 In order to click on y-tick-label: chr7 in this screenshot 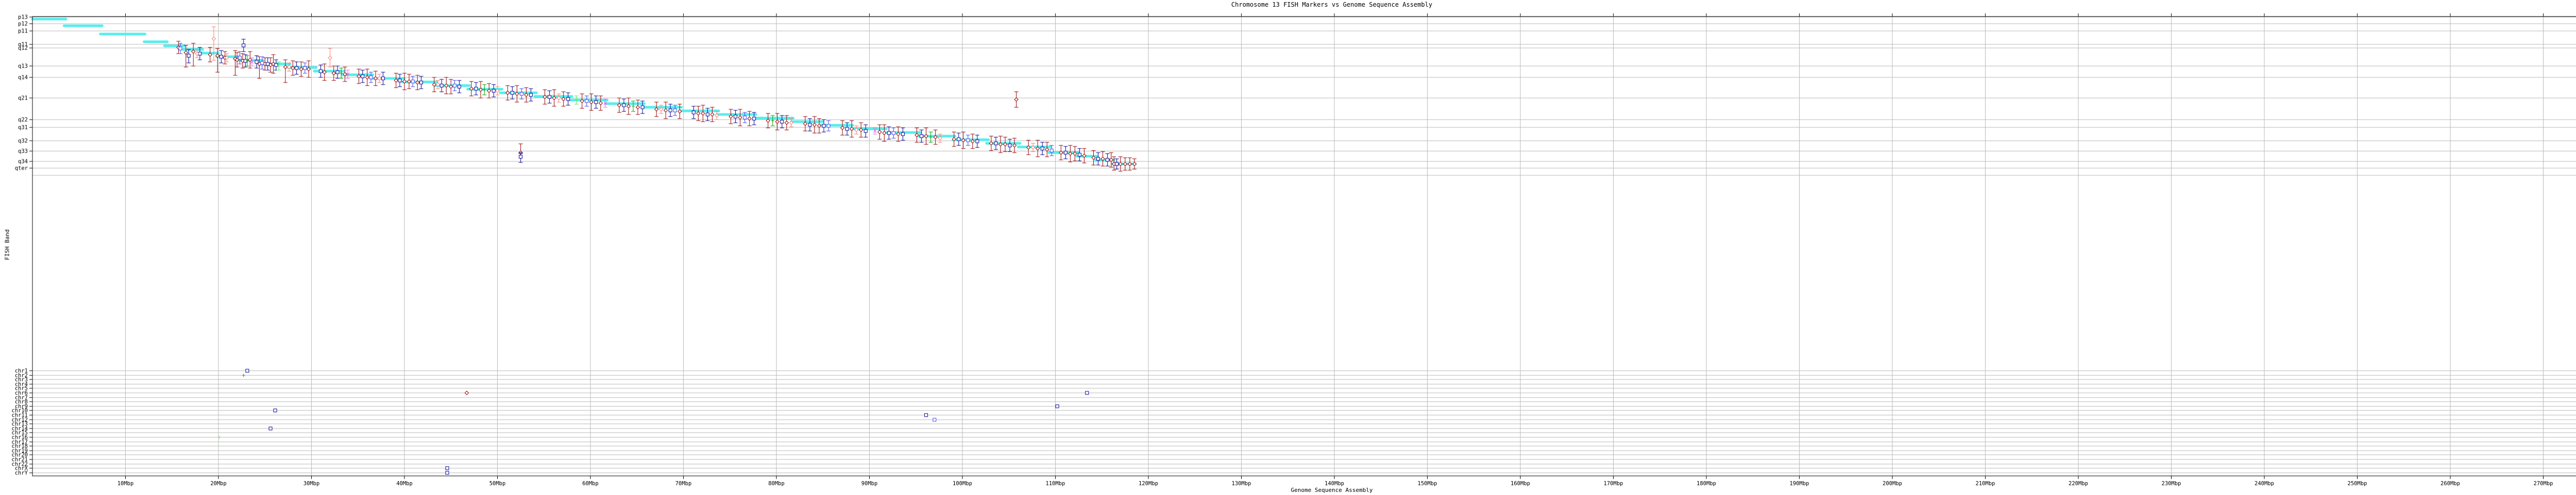, I will do `click(21, 398)`.